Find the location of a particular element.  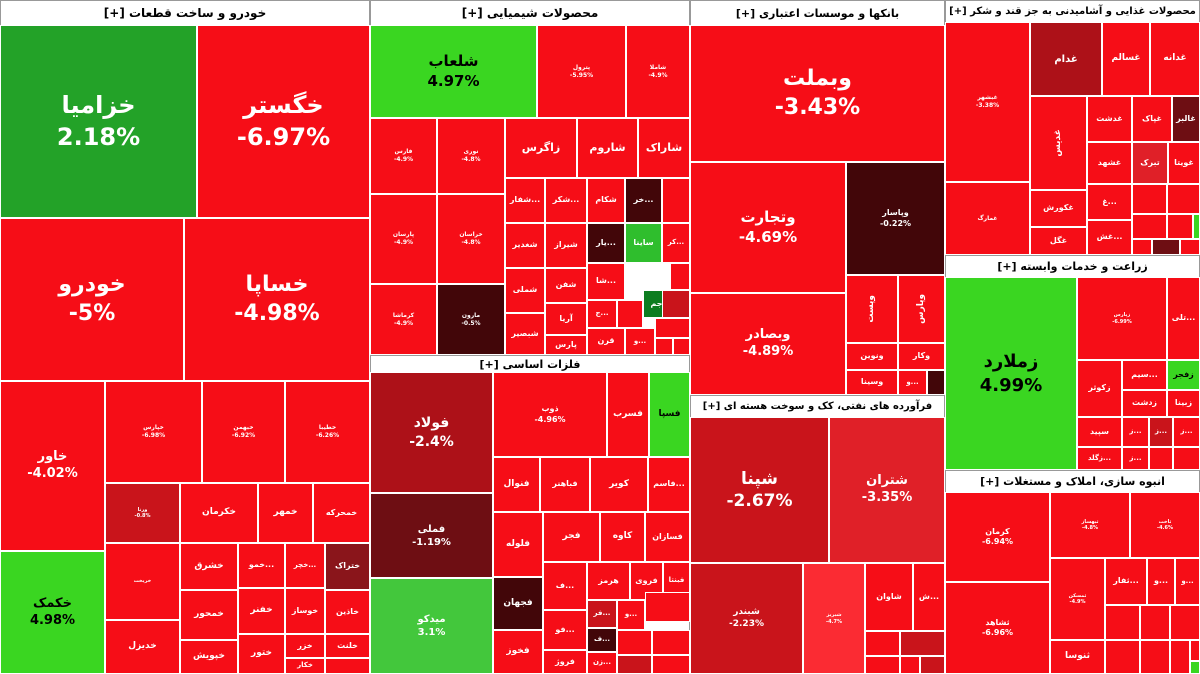

treemap-tile: وپاسار -0.22% is located at coordinates (895, 218).